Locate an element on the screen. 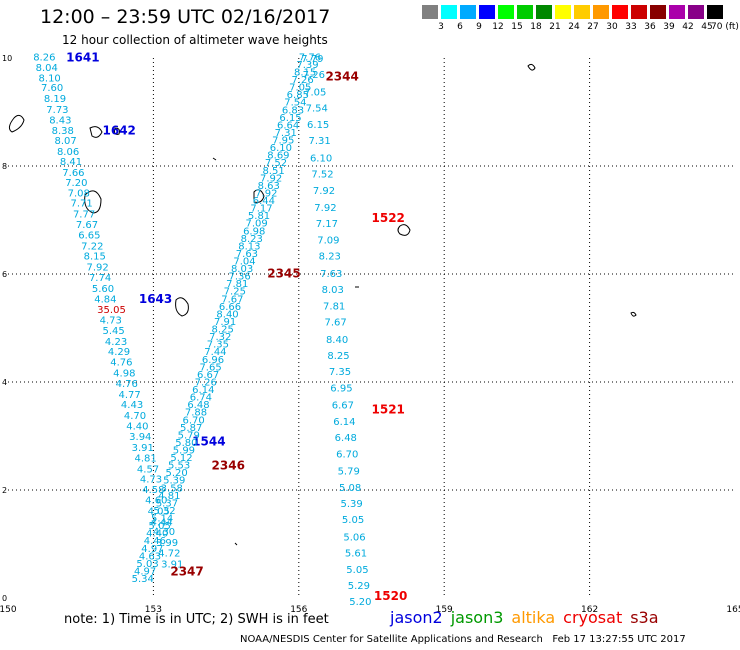 Image resolution: width=740 pixels, height=650 pixels. s3a-wave-height: 5.05 is located at coordinates (160, 526).